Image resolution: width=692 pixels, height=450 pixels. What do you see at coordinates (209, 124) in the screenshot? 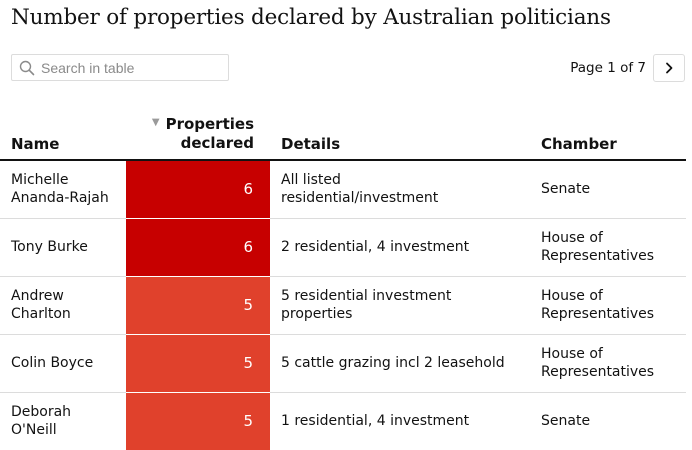
I see `properties-header-line1: Properties` at bounding box center [209, 124].